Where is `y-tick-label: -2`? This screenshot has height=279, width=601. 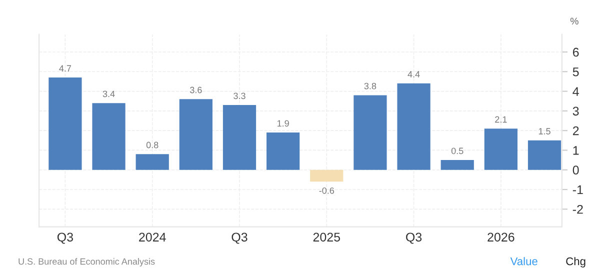
y-tick-label: -2 is located at coordinates (577, 209).